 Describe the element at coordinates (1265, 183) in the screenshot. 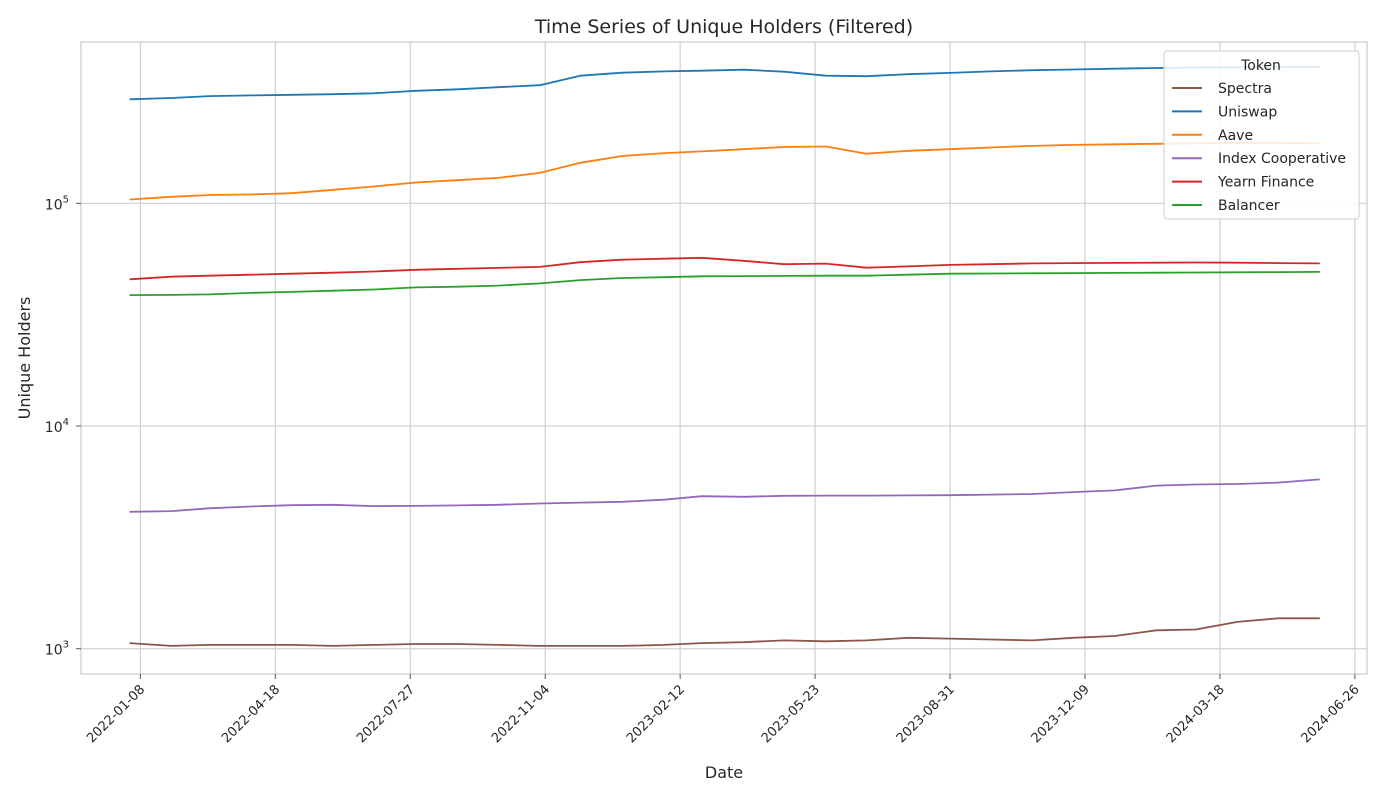

I see `legend-label-yearn-finance: Yearn Finance` at that location.